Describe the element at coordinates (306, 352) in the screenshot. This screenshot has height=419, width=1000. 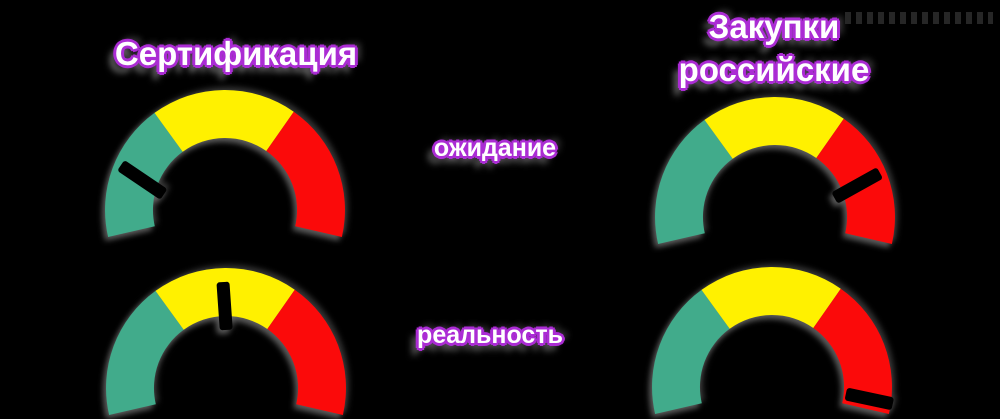
I see `gauge-certification-reality-segment-red` at that location.